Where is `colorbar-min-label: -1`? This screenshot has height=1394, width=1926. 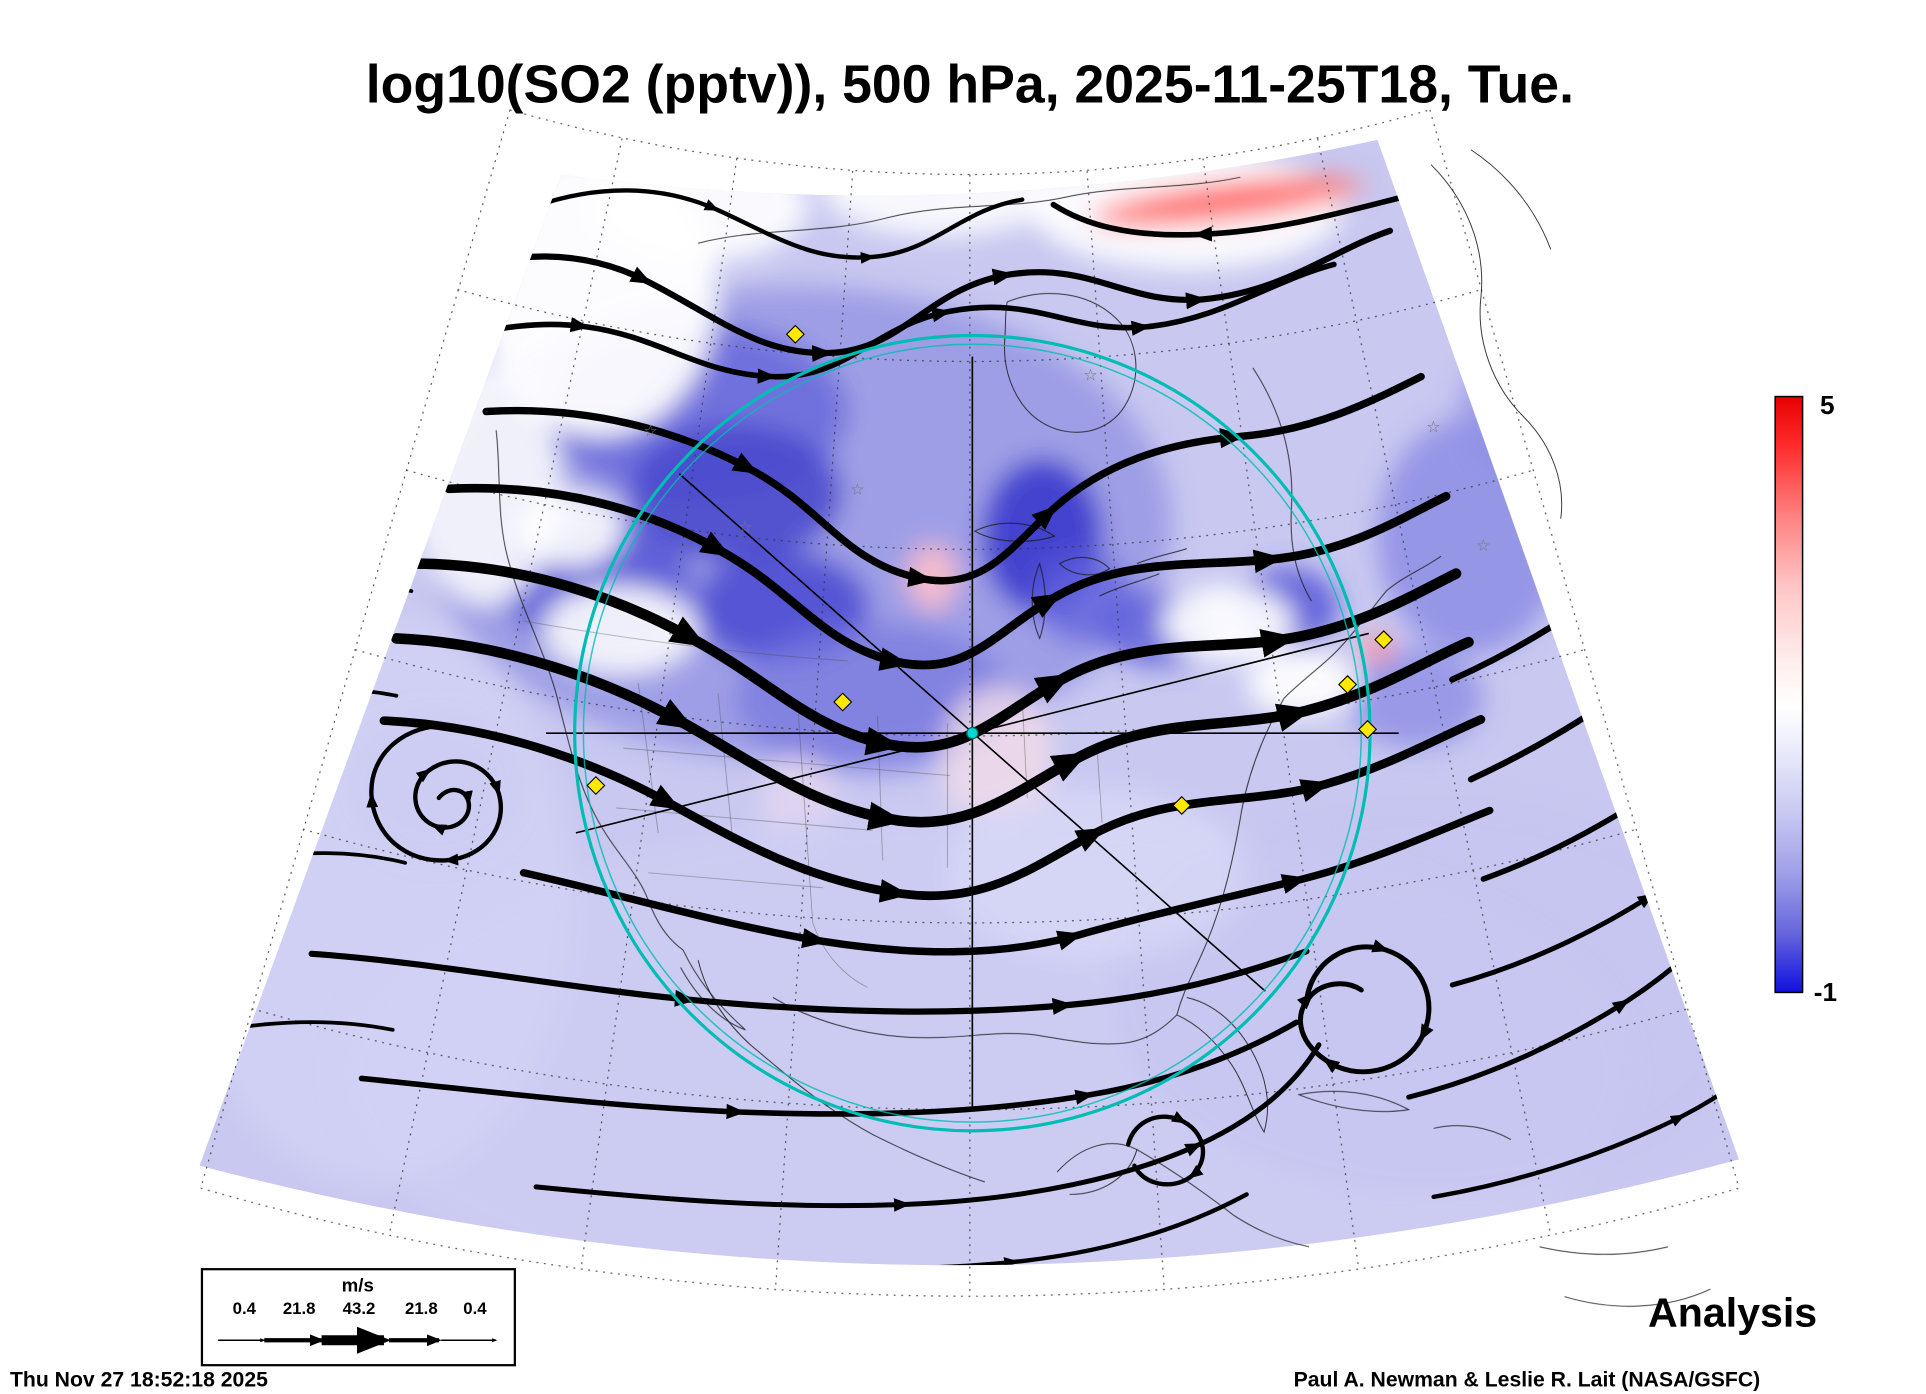 colorbar-min-label: -1 is located at coordinates (1825, 992).